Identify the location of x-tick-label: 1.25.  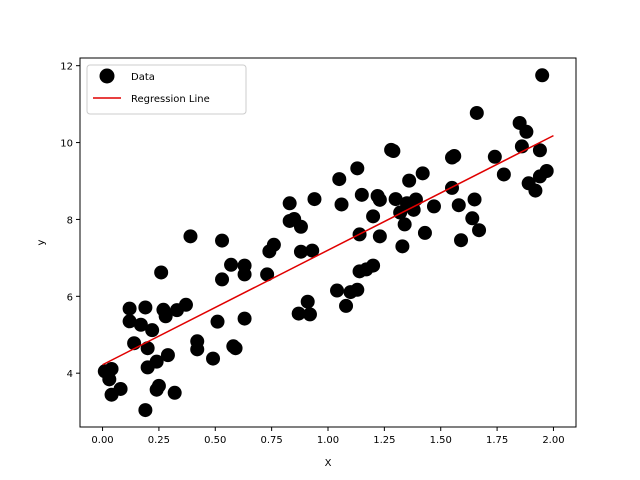
(384, 440).